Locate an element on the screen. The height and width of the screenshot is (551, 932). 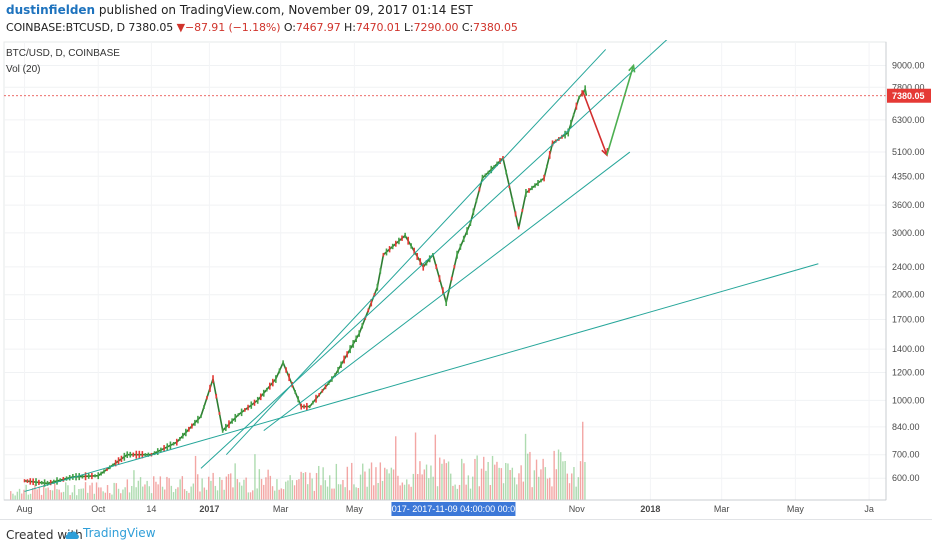
author-link: dustinfielden is located at coordinates (51, 10).